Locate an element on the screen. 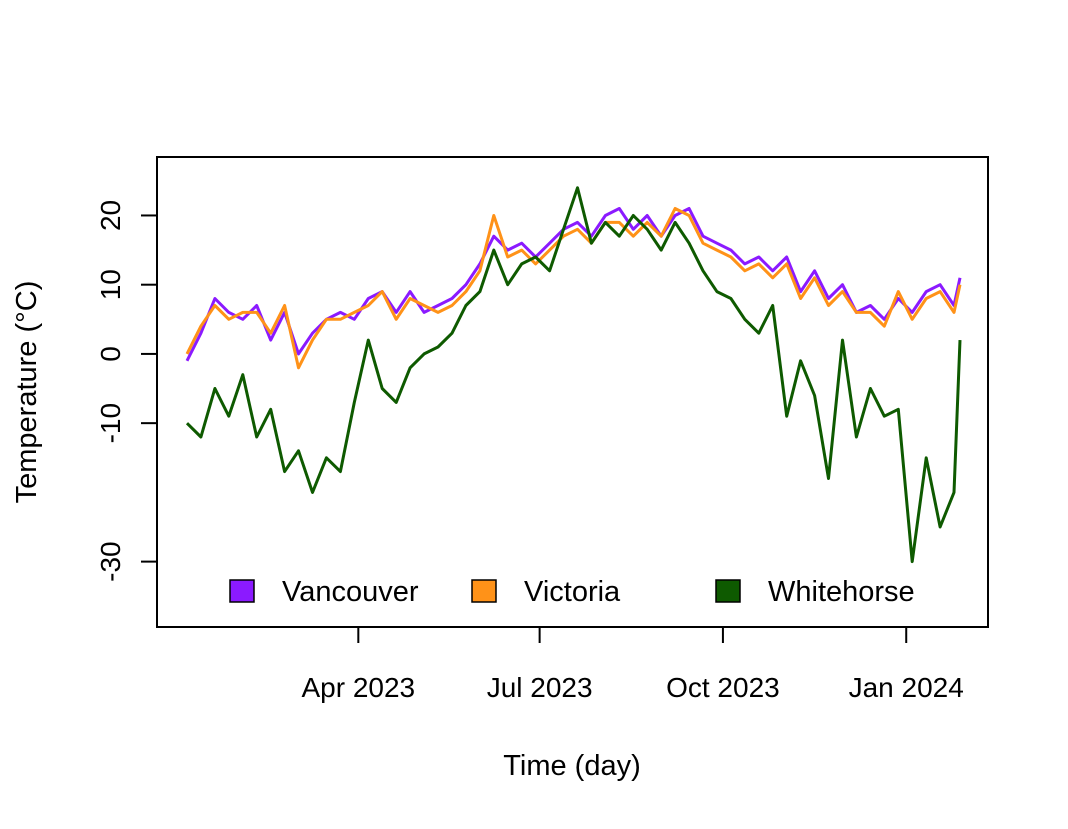  x-tick-label: Jul 2023 is located at coordinates (540, 687).